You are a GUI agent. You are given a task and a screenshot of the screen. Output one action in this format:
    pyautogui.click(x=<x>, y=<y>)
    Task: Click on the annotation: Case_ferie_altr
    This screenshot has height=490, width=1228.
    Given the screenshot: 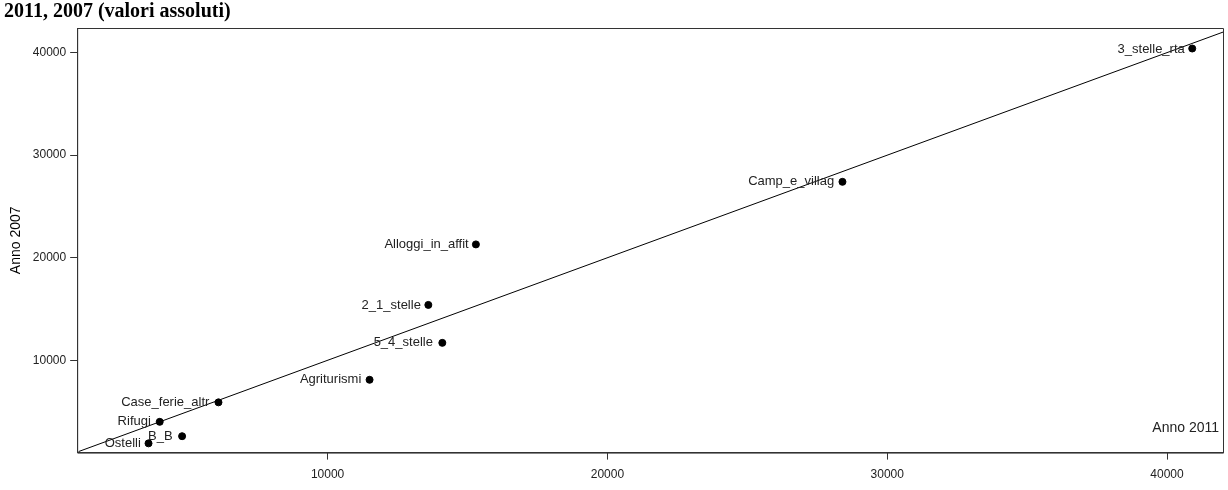 What is the action you would take?
    pyautogui.click(x=166, y=402)
    